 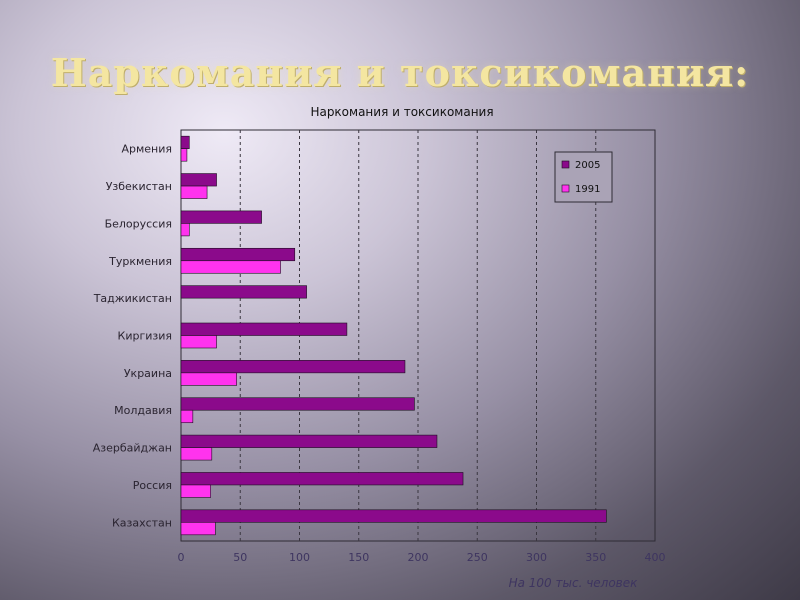 What do you see at coordinates (146, 149) in the screenshot?
I see `category-label: Армения` at bounding box center [146, 149].